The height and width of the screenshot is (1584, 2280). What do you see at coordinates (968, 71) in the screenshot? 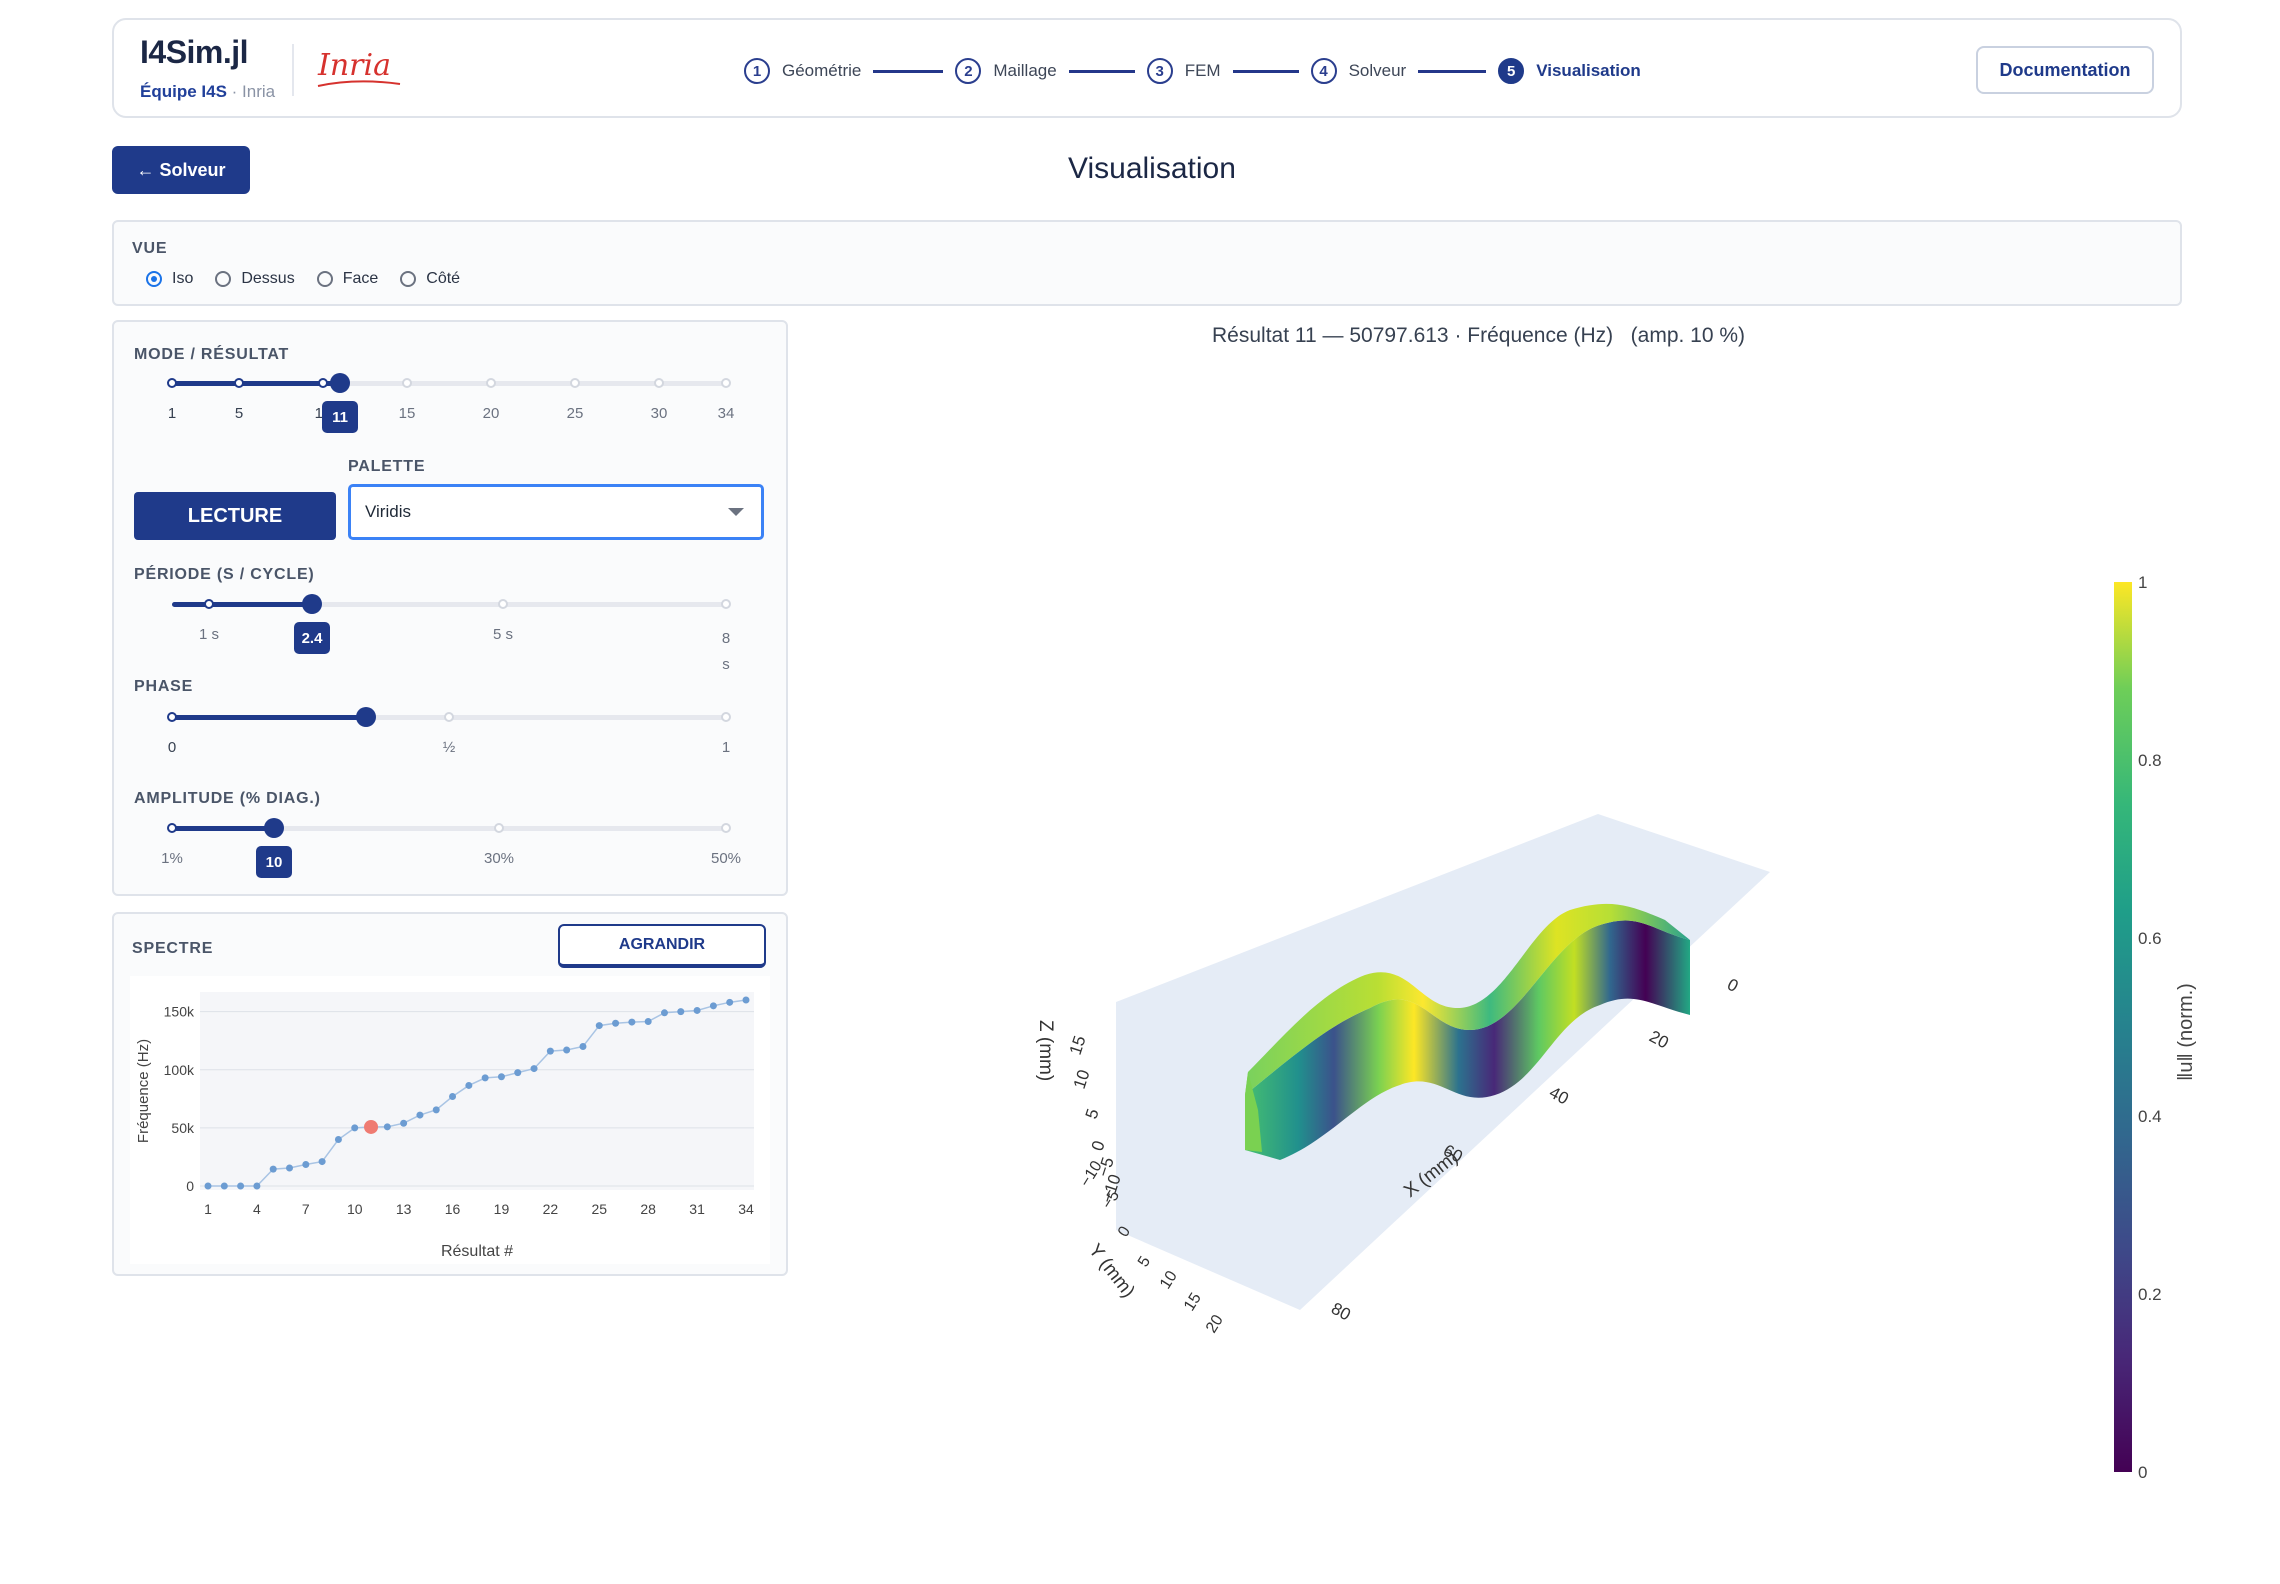
I see `step-number: 2` at bounding box center [968, 71].